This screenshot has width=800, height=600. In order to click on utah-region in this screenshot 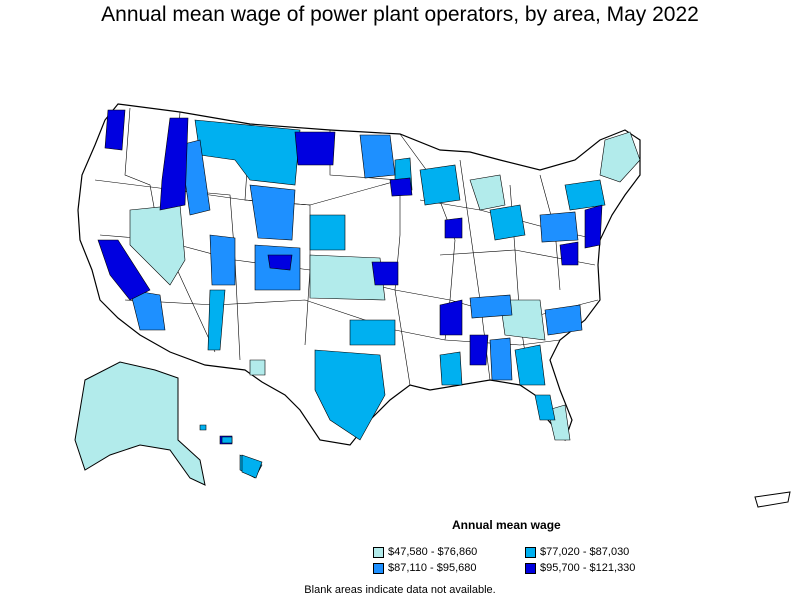, I will do `click(222, 260)`.